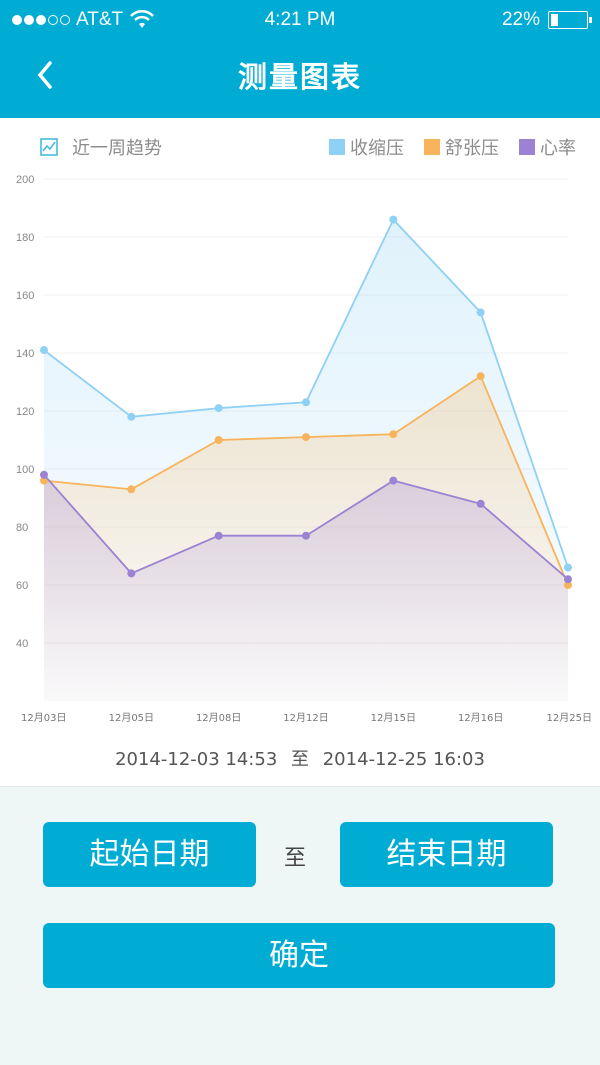 This screenshot has width=600, height=1065. I want to click on wifi-icon, so click(142, 19).